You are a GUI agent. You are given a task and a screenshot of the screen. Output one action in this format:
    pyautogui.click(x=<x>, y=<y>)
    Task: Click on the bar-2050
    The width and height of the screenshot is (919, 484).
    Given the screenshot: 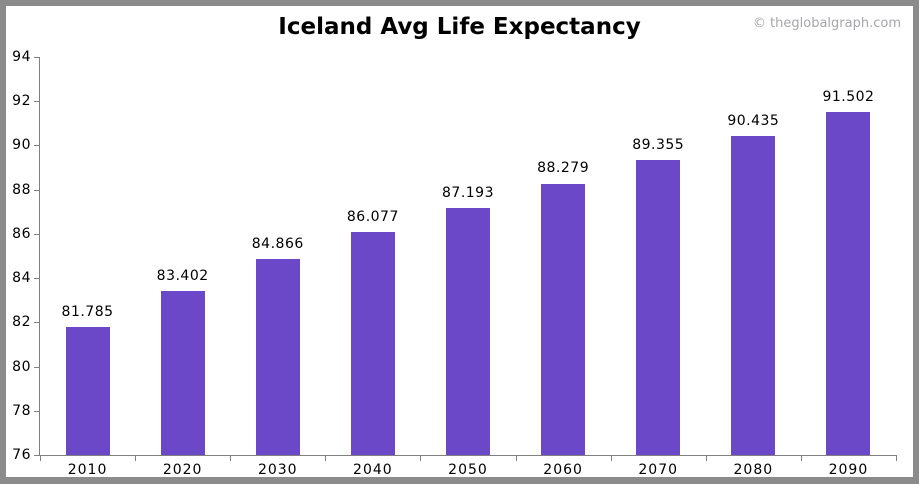 What is the action you would take?
    pyautogui.click(x=468, y=331)
    